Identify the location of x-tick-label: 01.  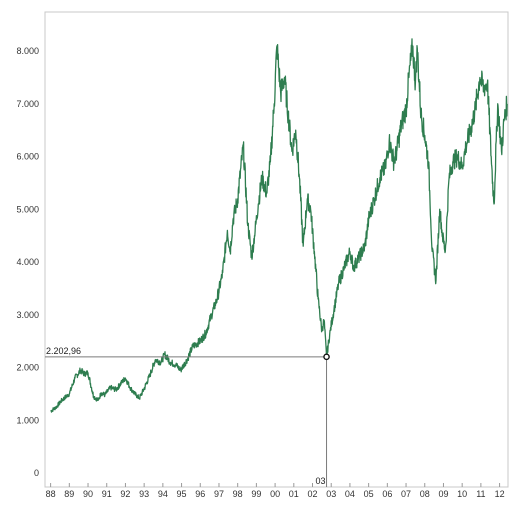
(294, 494).